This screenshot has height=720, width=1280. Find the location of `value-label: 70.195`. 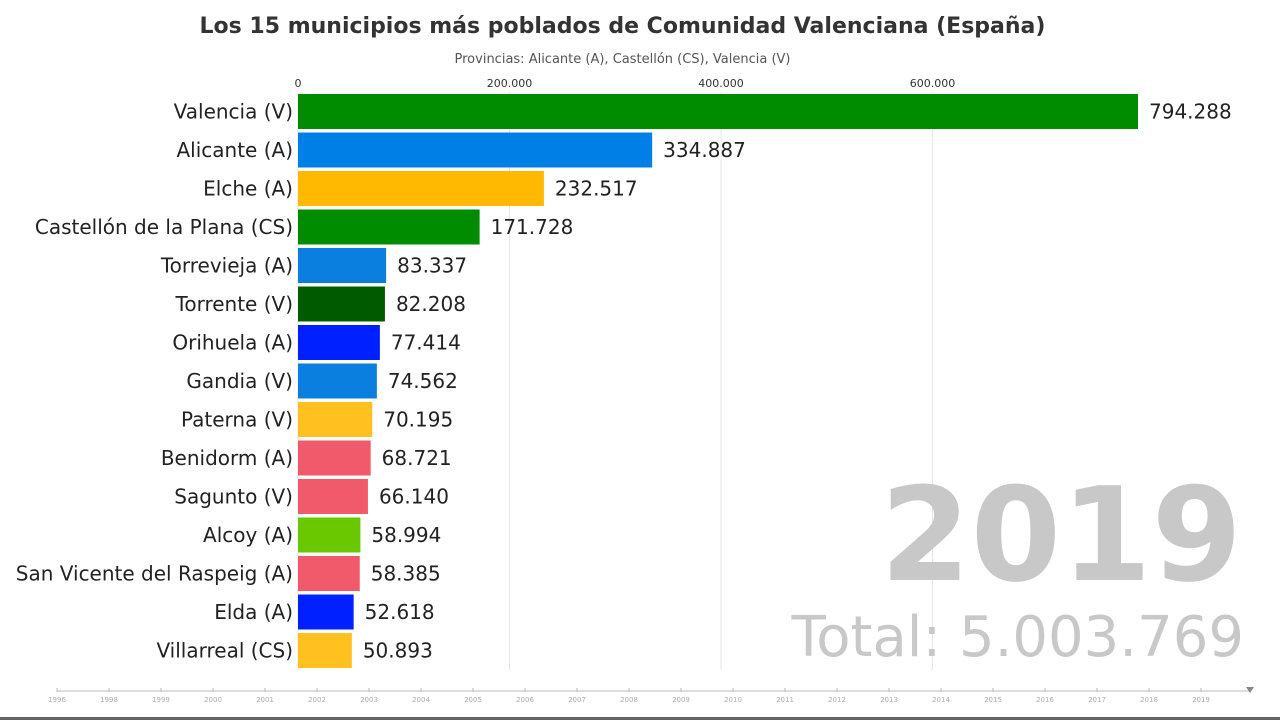

value-label: 70.195 is located at coordinates (418, 420).